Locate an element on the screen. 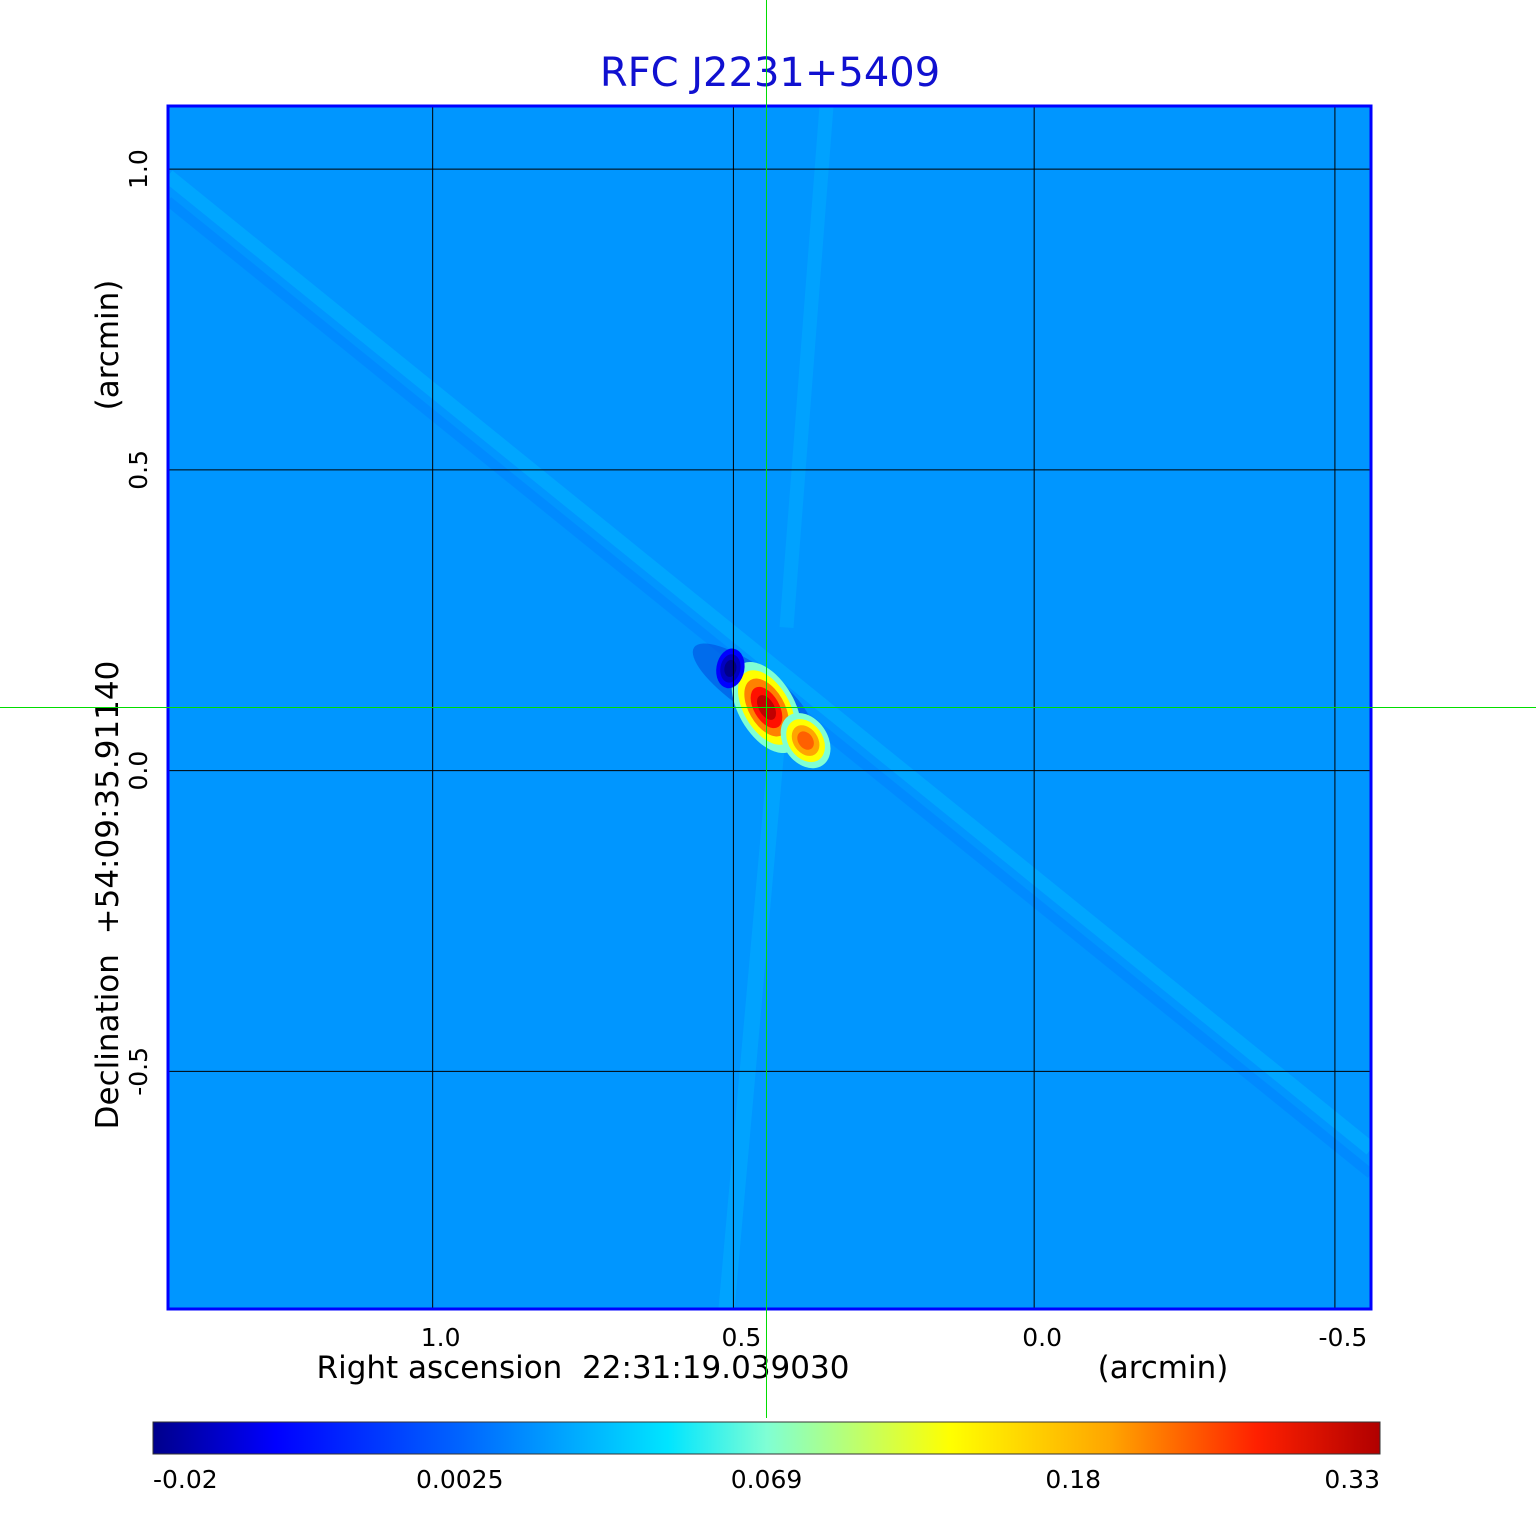  colorbar is located at coordinates (766, 1438).